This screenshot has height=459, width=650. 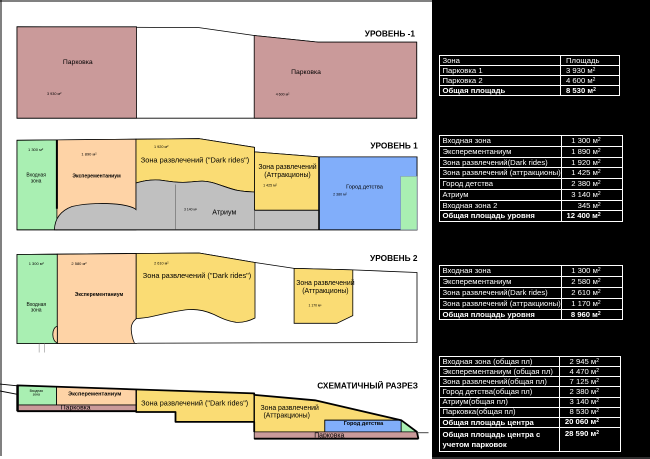 I want to click on svg-text: 3 140 м², so click(x=191, y=209).